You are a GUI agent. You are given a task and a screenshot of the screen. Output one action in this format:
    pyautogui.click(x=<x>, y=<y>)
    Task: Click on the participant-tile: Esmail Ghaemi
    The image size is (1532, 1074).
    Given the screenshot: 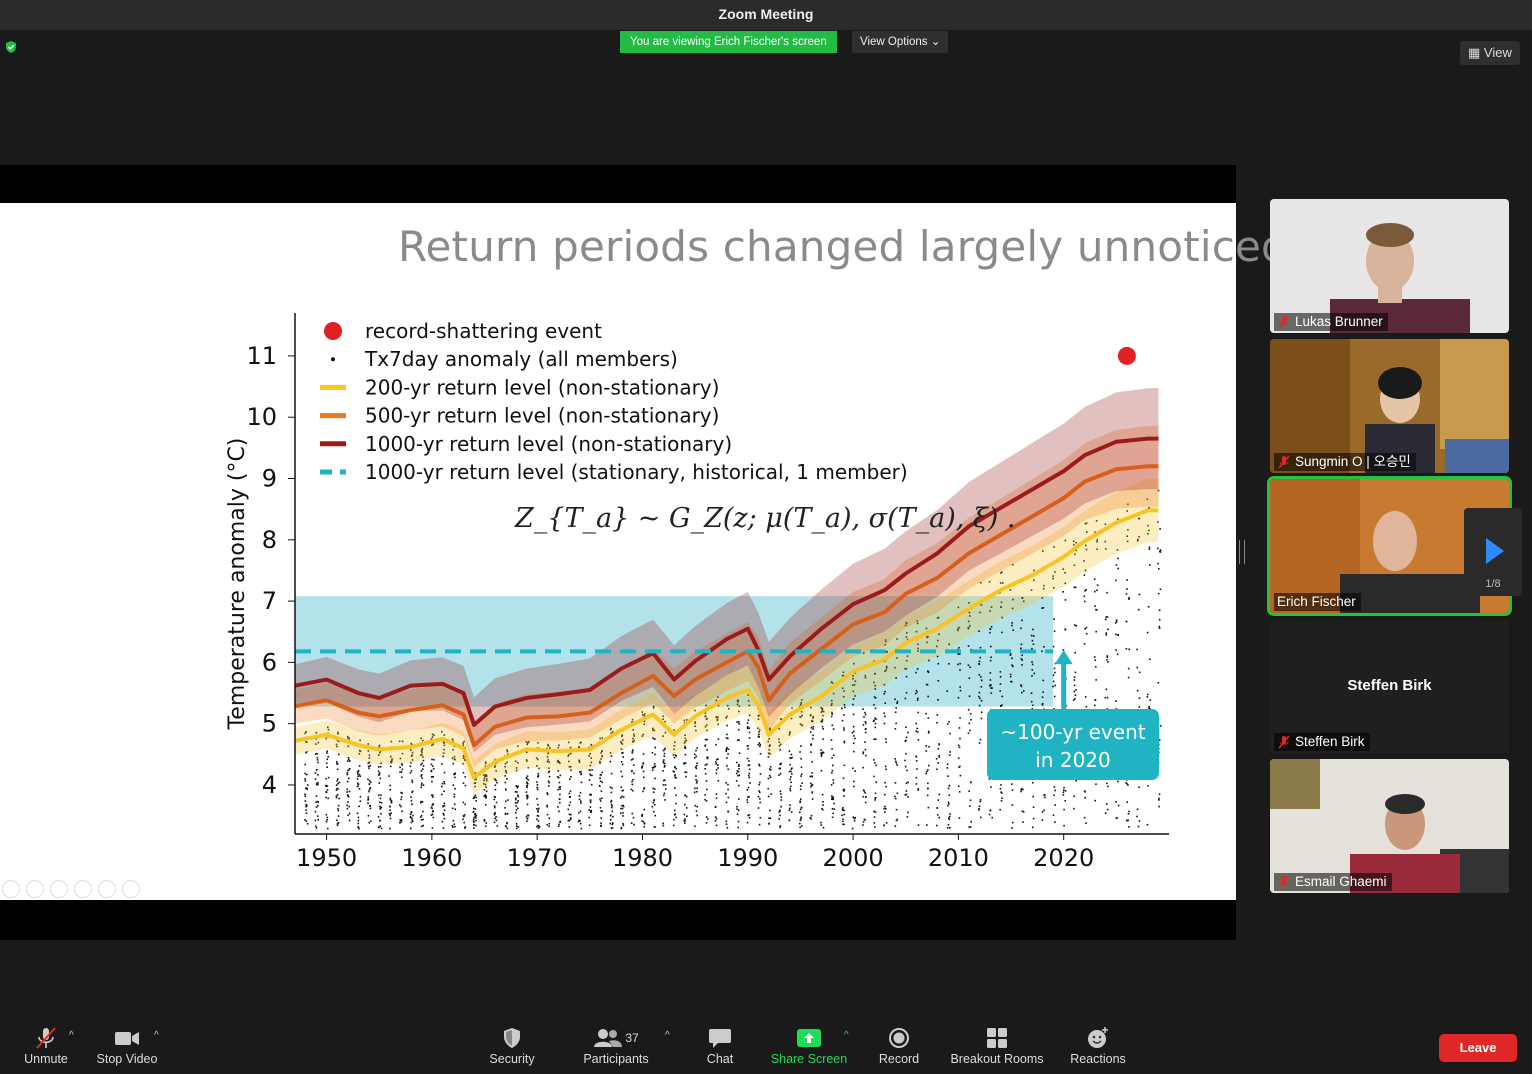 What is the action you would take?
    pyautogui.click(x=1389, y=826)
    